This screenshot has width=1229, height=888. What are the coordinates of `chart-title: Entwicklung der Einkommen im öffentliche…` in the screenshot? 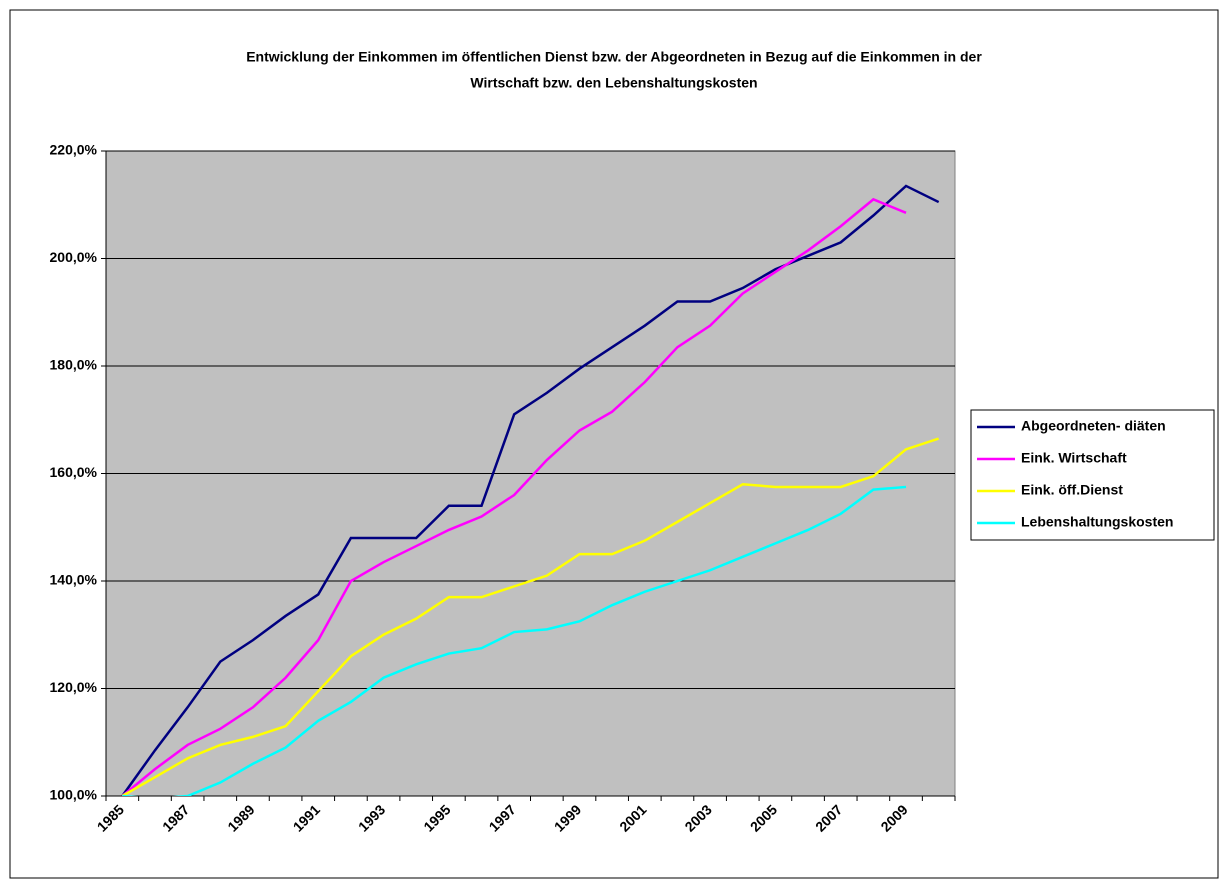 It's located at (614, 57).